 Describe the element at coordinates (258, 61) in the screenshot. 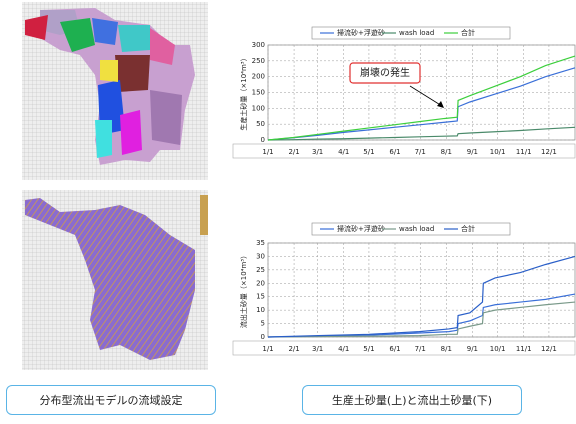

I see `y-tick-label: 250` at that location.